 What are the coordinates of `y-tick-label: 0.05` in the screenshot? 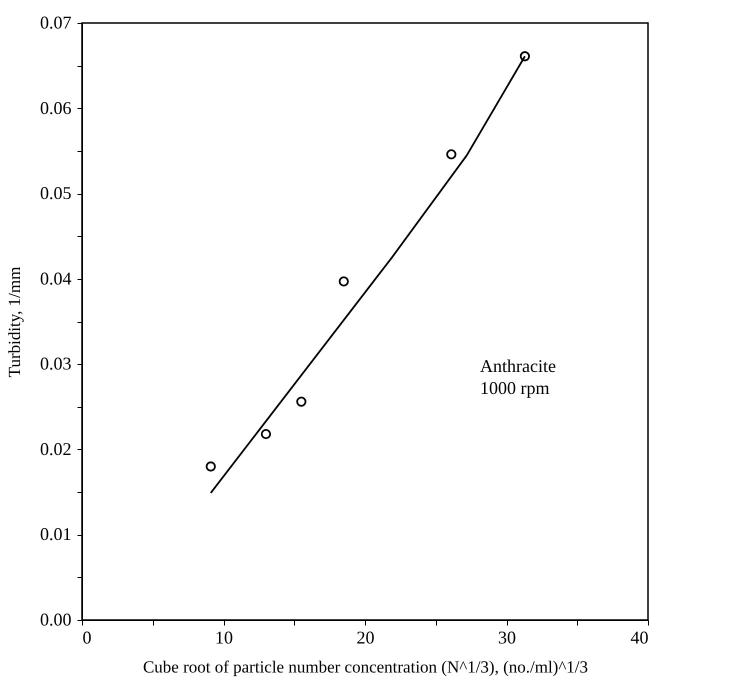 It's located at (56, 193).